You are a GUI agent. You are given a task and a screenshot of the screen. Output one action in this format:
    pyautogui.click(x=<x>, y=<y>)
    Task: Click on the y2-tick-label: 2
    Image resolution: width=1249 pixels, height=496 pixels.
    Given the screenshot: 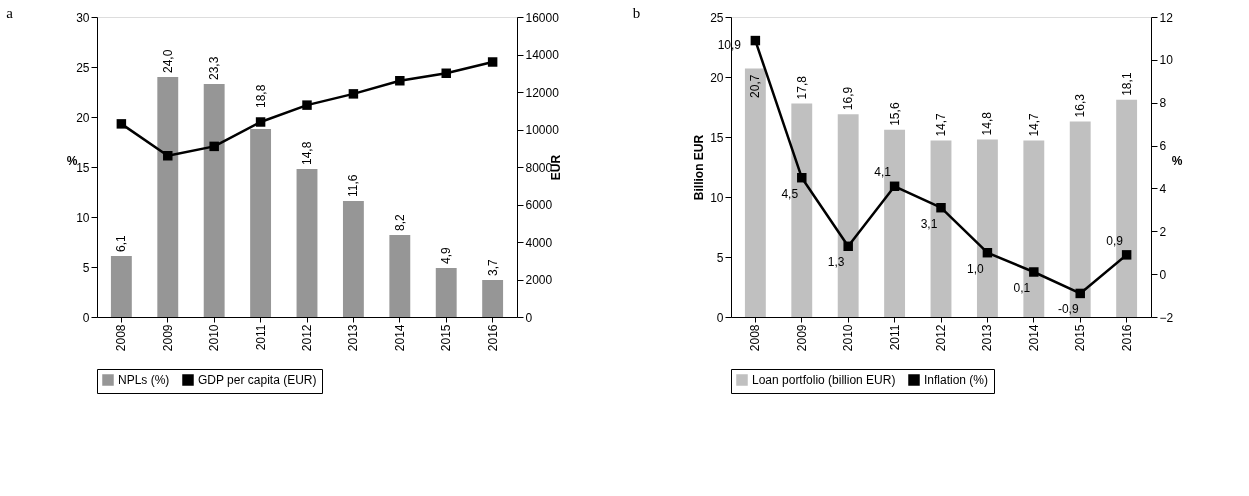 What is the action you would take?
    pyautogui.click(x=1163, y=231)
    